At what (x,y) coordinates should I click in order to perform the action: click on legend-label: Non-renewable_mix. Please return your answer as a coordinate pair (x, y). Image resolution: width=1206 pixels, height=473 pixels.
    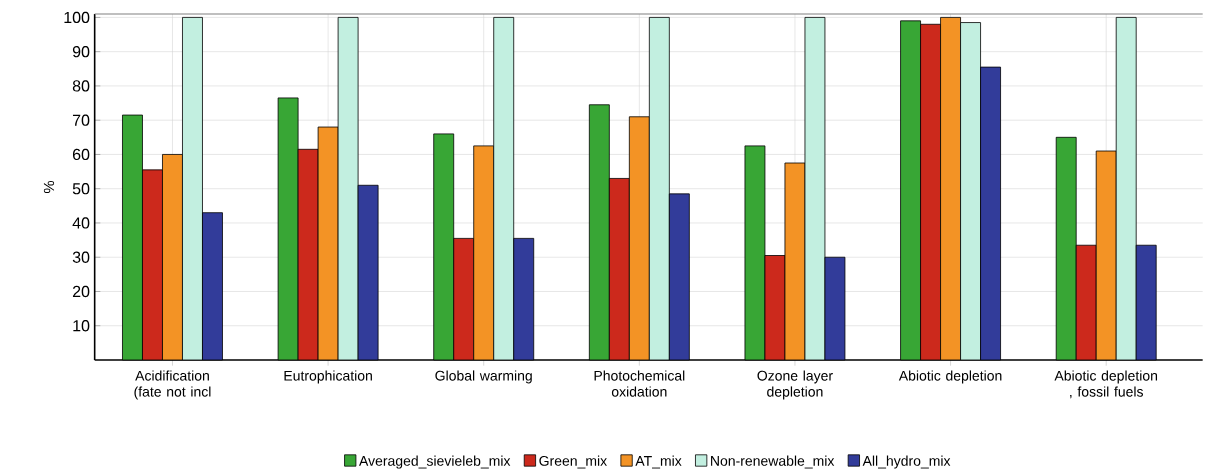
    Looking at the image, I should click on (773, 462).